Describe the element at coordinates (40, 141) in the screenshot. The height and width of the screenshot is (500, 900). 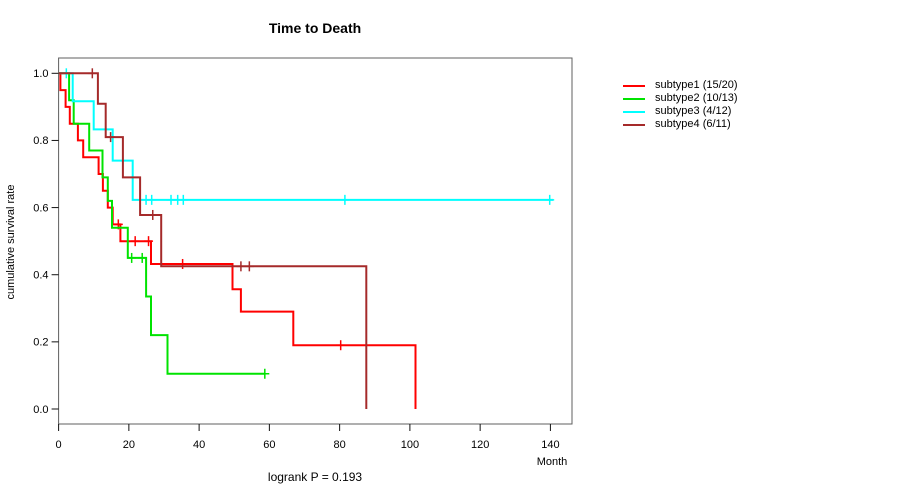
I see `y-tick-label: 0.8` at that location.